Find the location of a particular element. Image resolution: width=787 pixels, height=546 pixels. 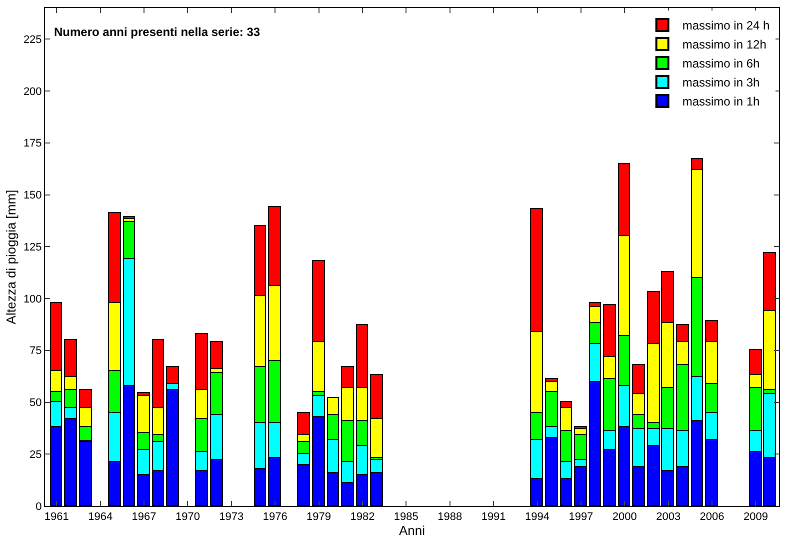

y-tick-label: 25 is located at coordinates (36, 454).